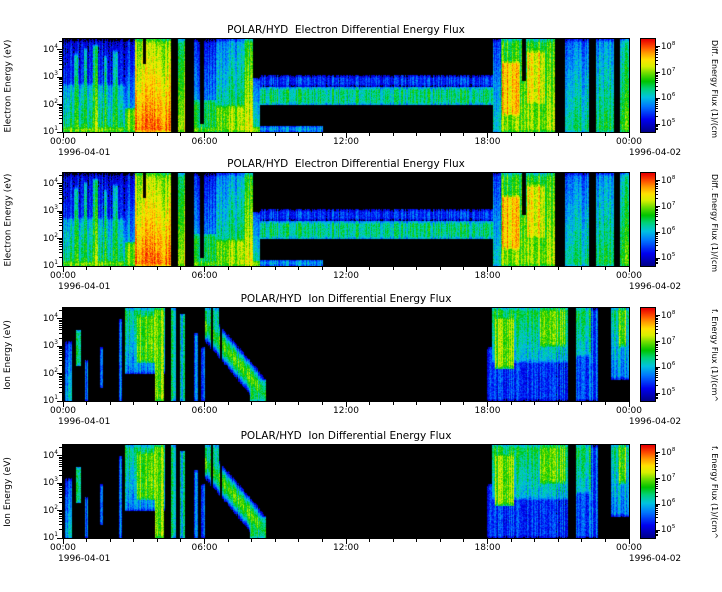 The width and height of the screenshot is (722, 592). Describe the element at coordinates (648, 219) in the screenshot. I see `colorbar-canvas` at that location.